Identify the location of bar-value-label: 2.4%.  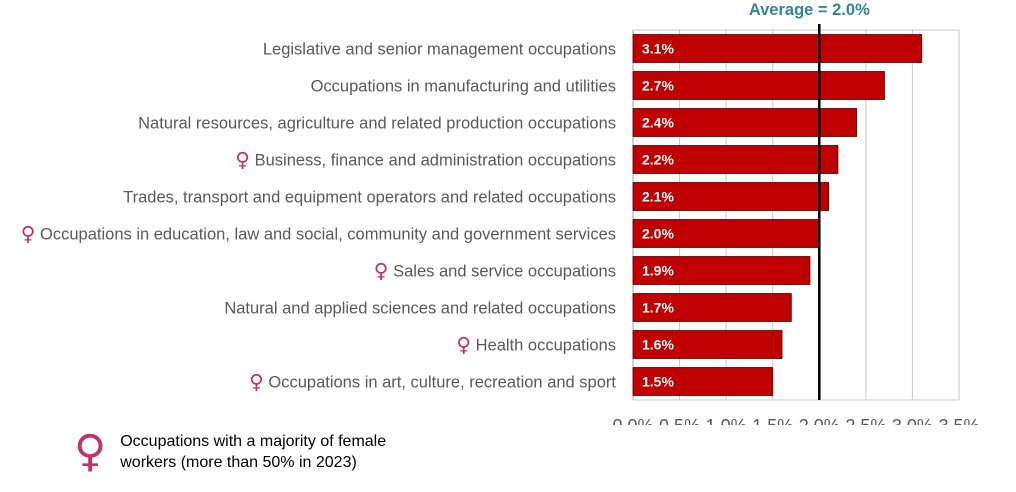
(658, 123).